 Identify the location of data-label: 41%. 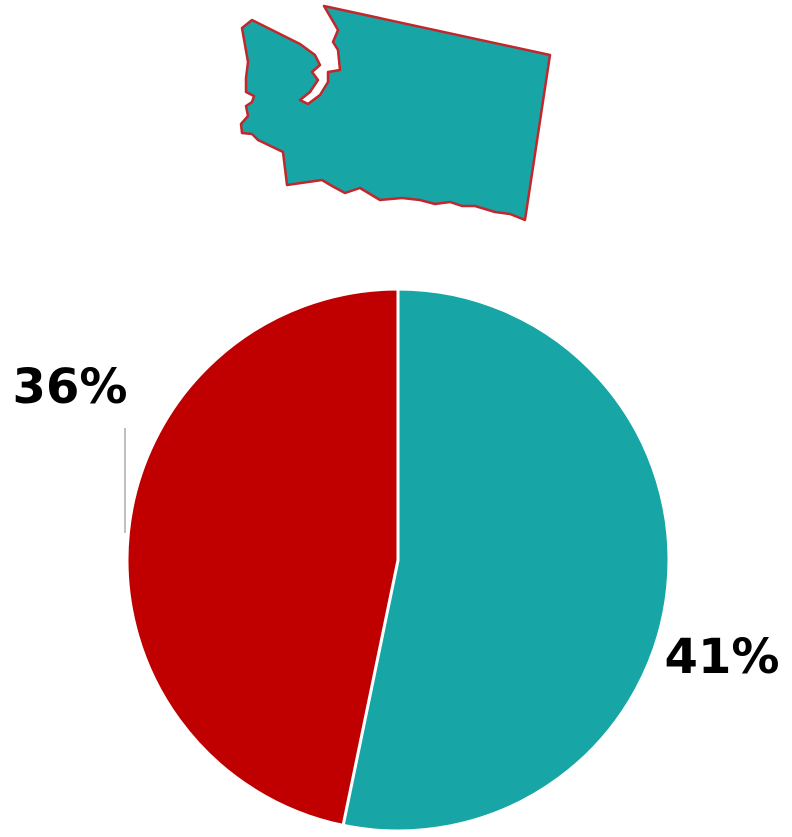
(722, 657).